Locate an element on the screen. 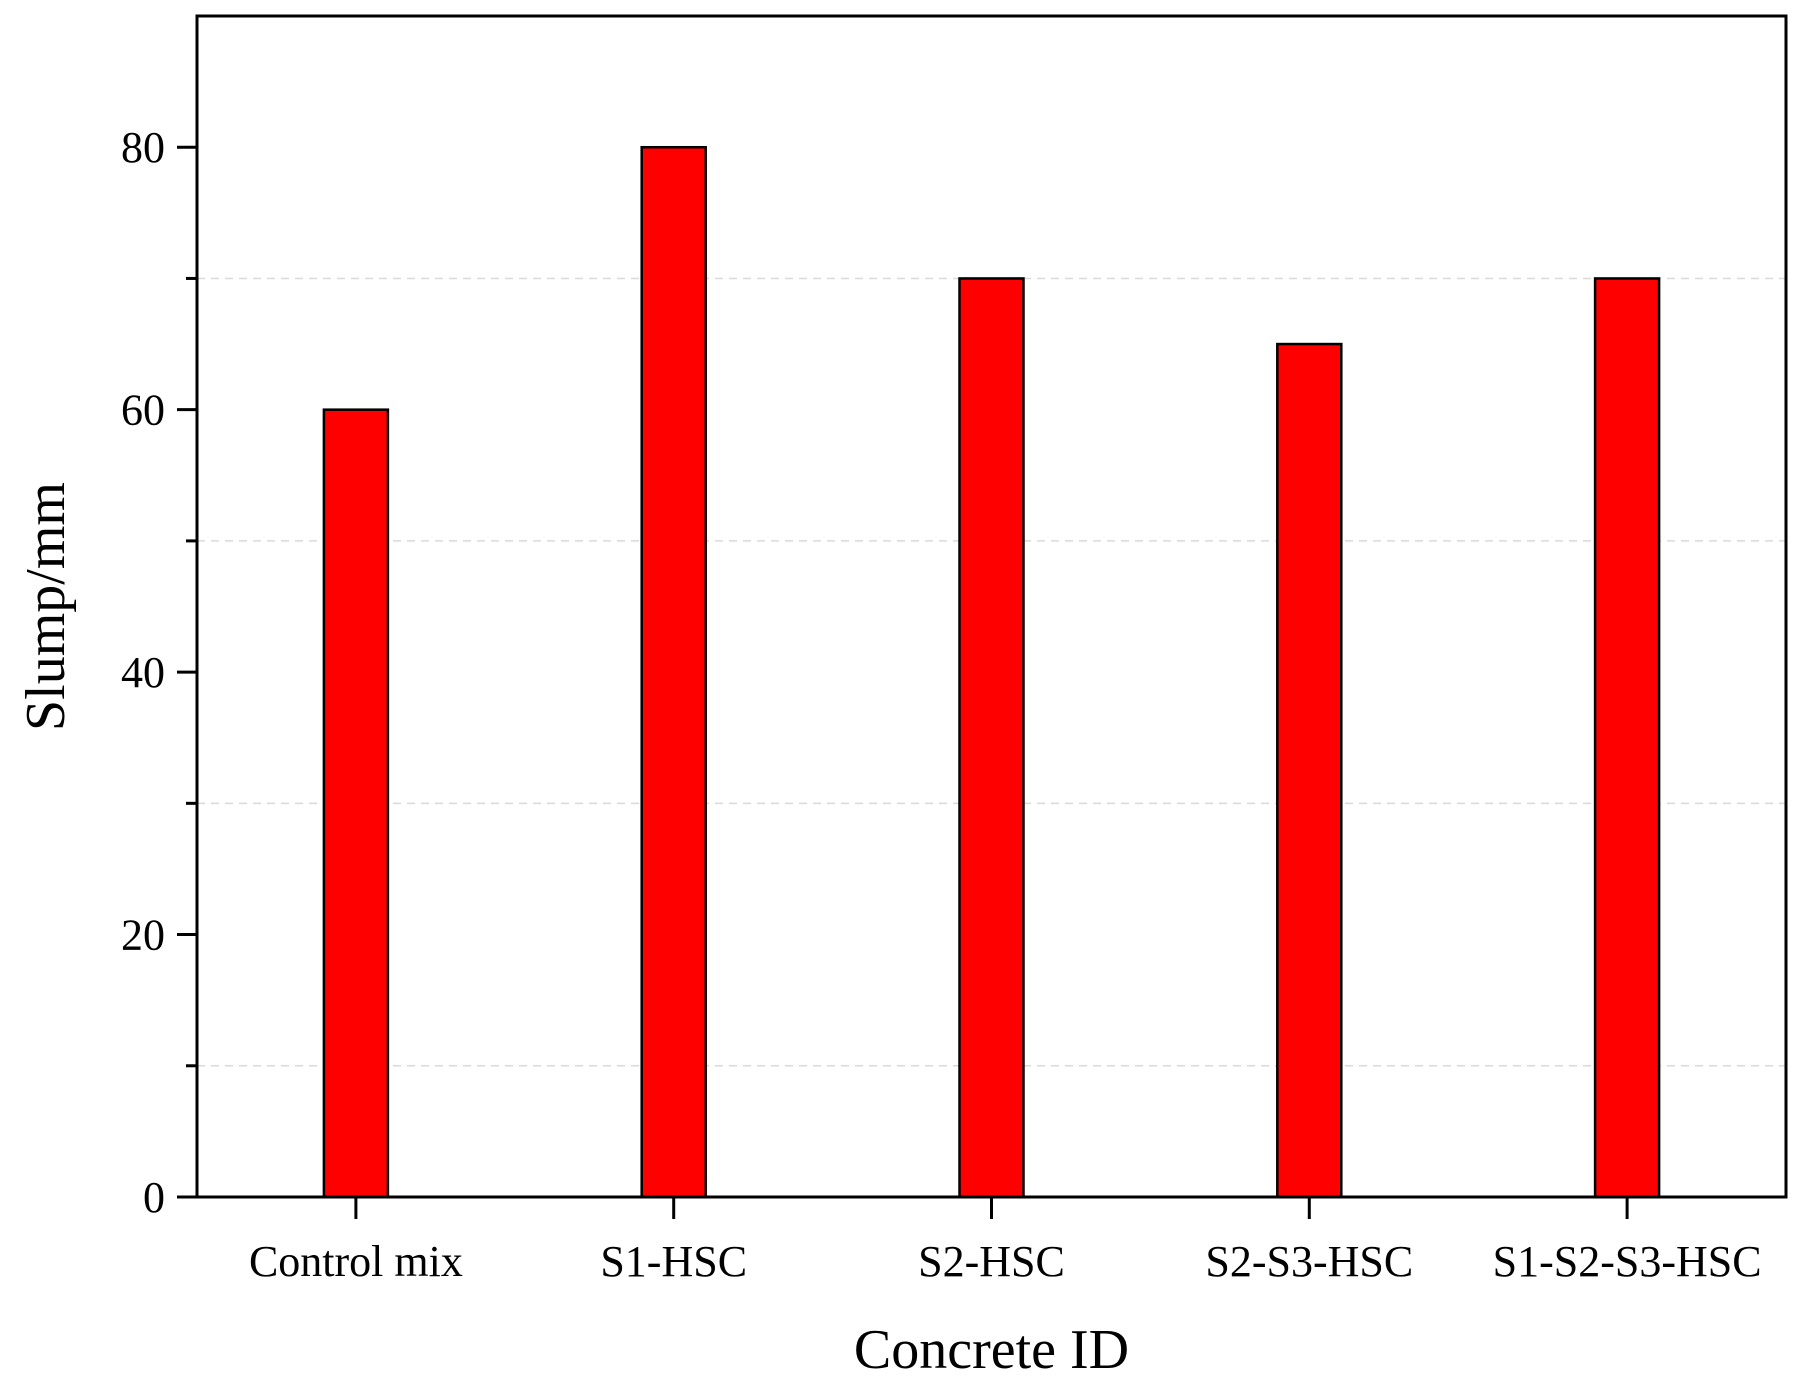 Image resolution: width=1801 pixels, height=1392 pixels. bar-s1-hsc is located at coordinates (673, 672).